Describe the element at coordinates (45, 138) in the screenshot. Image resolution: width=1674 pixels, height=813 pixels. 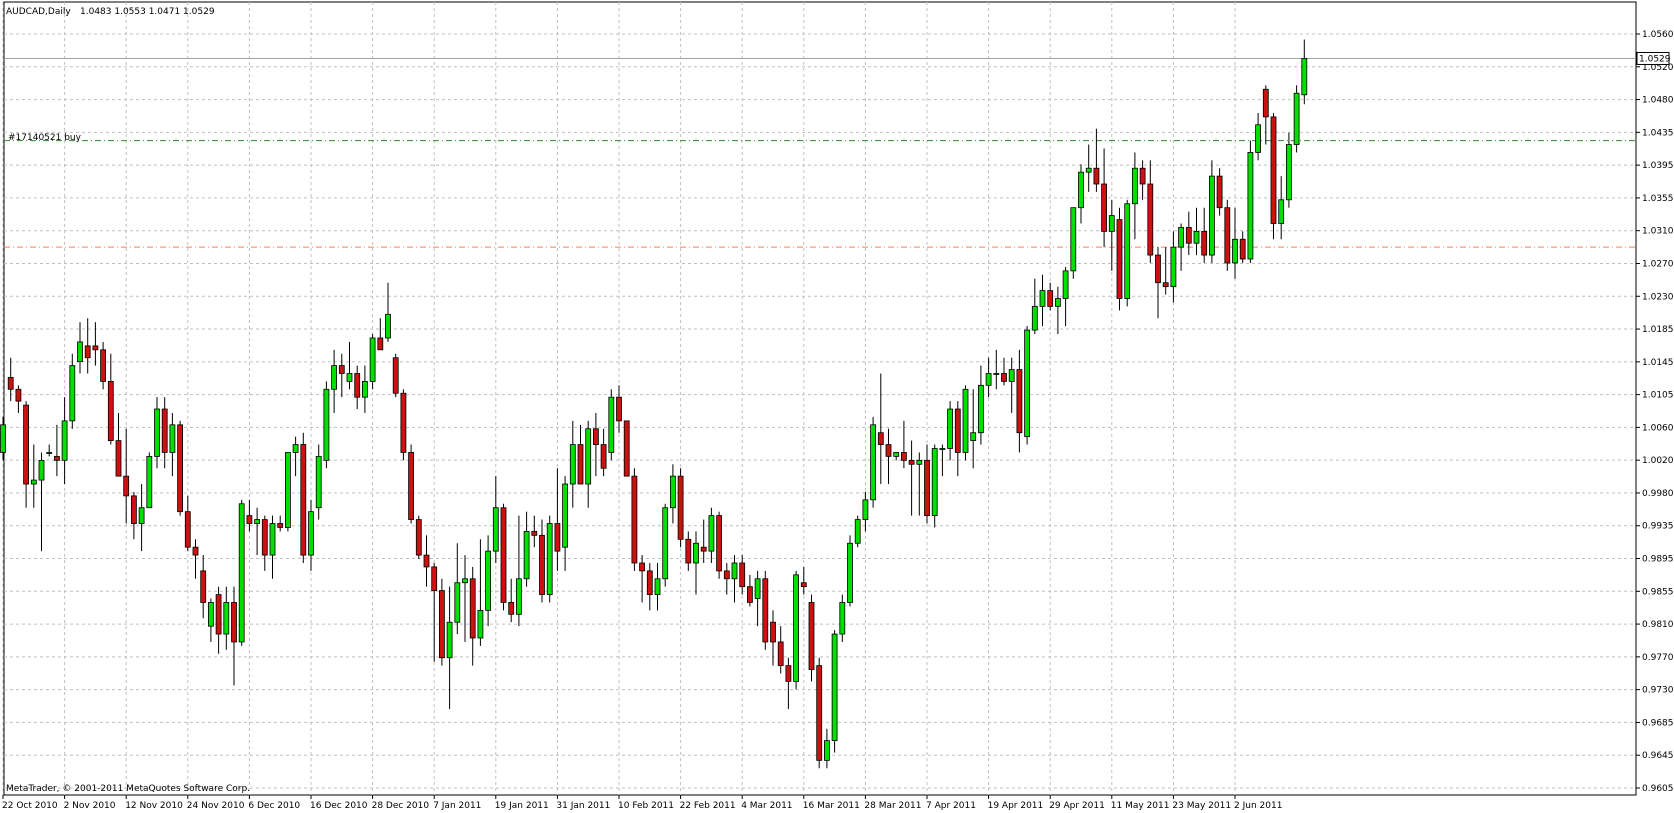
I see `order-label: #17140521 buy` at that location.